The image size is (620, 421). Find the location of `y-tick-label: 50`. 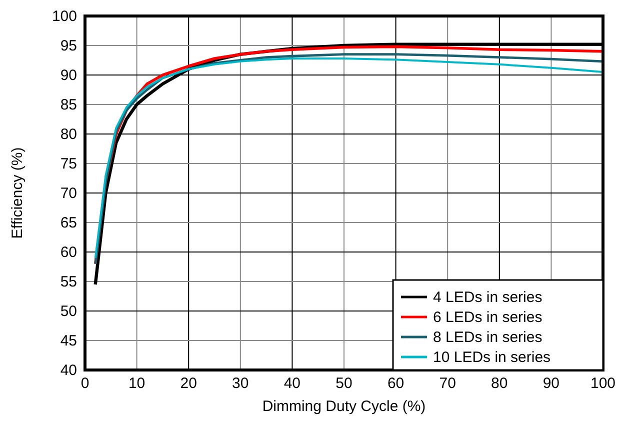

y-tick-label: 50 is located at coordinates (68, 311).